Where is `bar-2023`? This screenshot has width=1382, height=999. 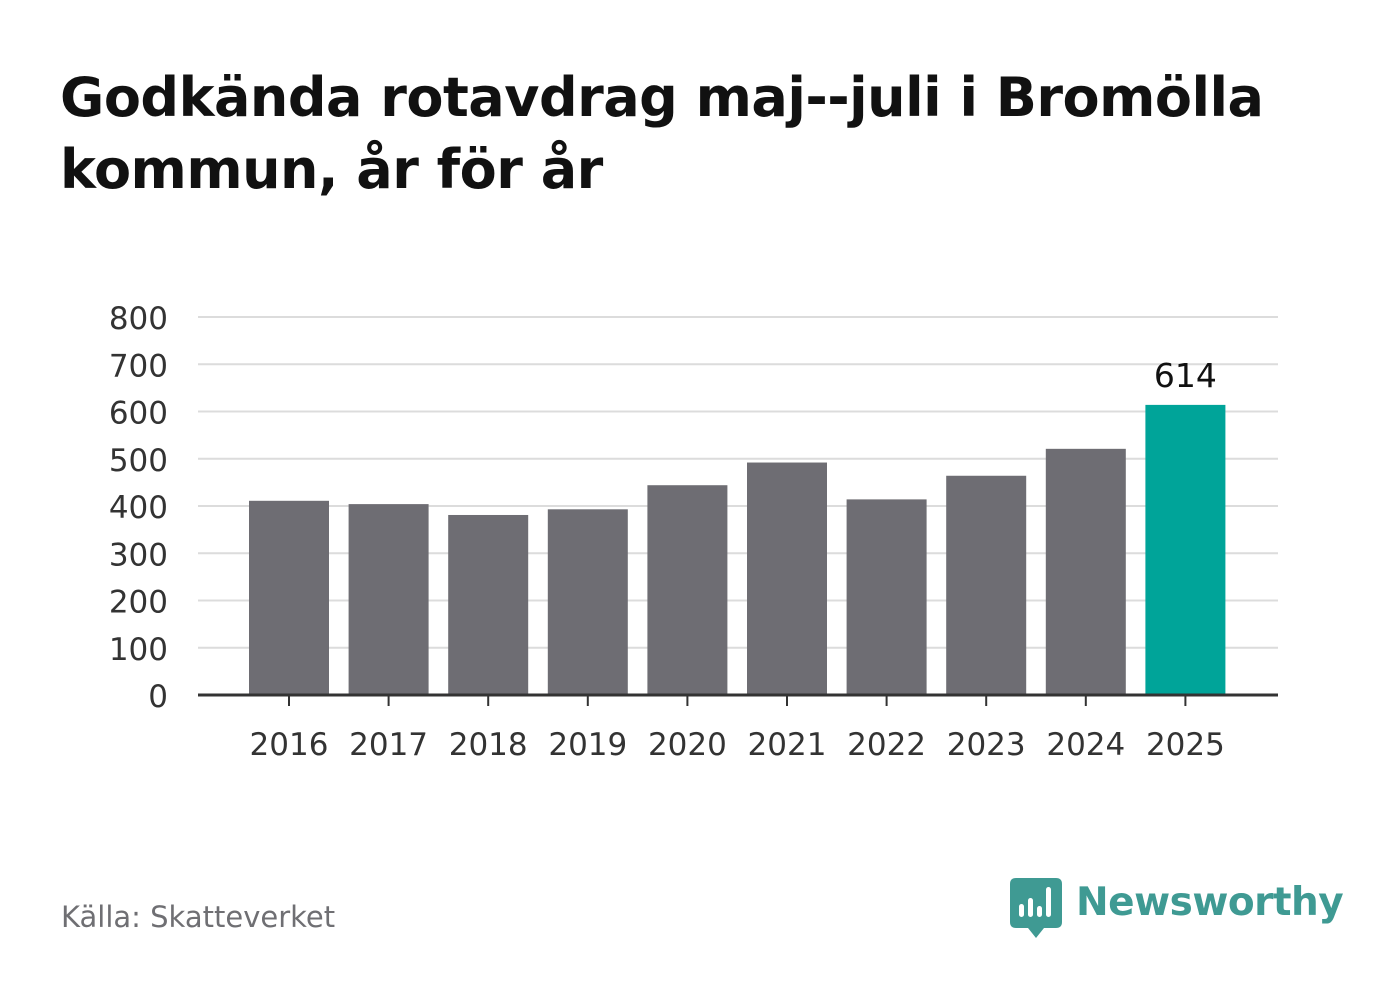 bar-2023 is located at coordinates (986, 585).